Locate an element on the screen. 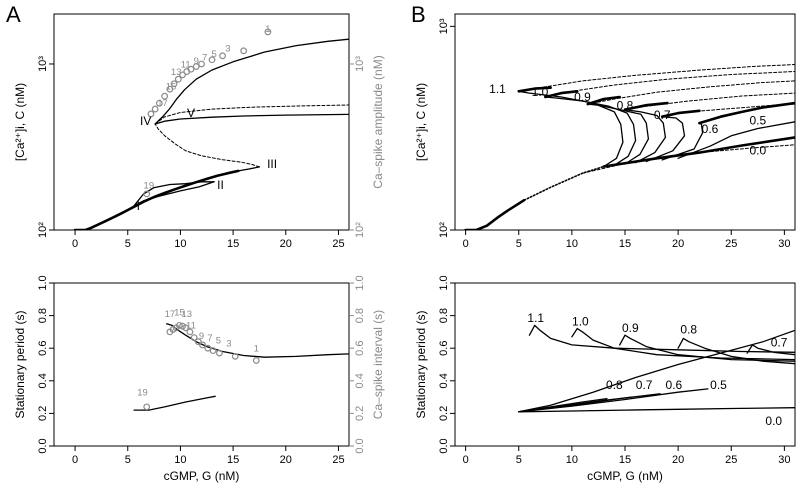 The height and width of the screenshot is (488, 800). panel-letter-a: A is located at coordinates (13, 14).